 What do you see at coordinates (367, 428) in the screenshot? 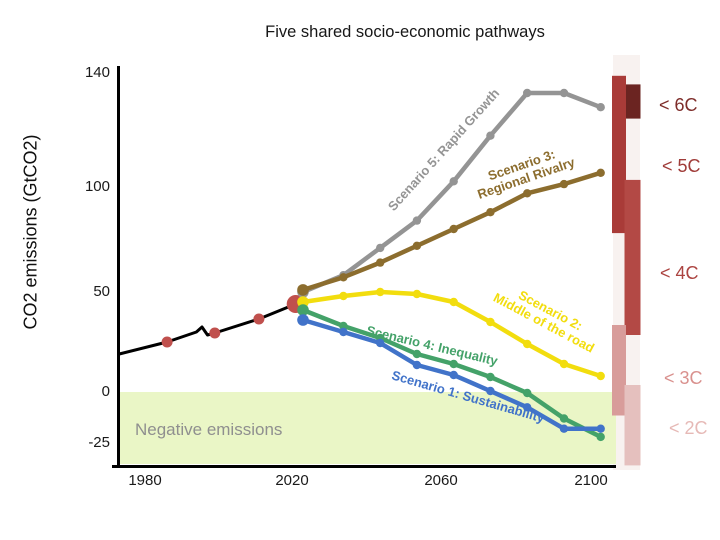
I see `negative-emissions-band` at bounding box center [367, 428].